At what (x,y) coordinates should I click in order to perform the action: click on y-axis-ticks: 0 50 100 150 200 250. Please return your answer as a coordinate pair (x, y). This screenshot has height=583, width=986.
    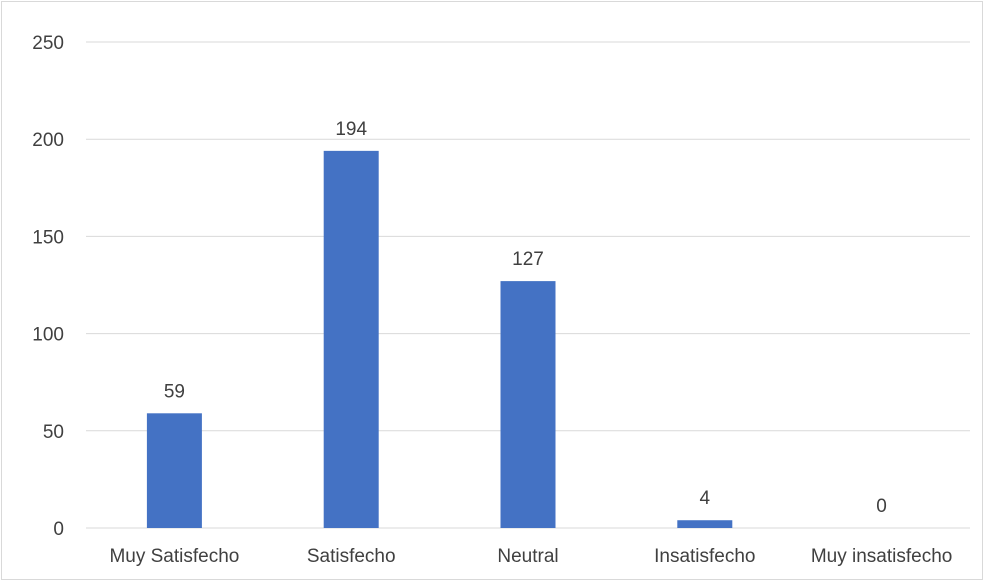
    Looking at the image, I should click on (48, 286).